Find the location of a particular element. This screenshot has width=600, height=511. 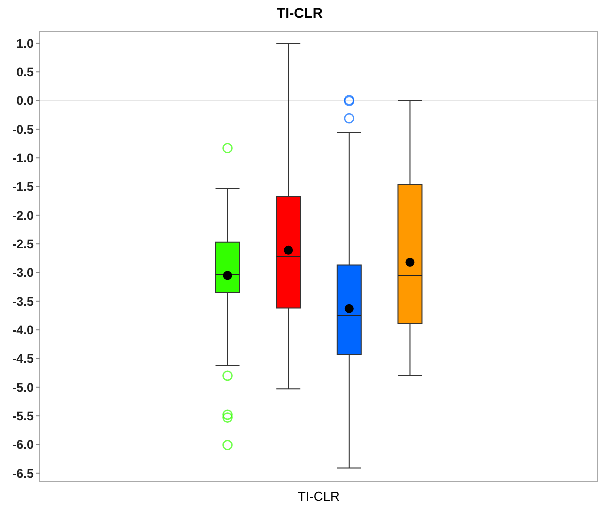

y-tick-label: 1.0 is located at coordinates (25, 43).